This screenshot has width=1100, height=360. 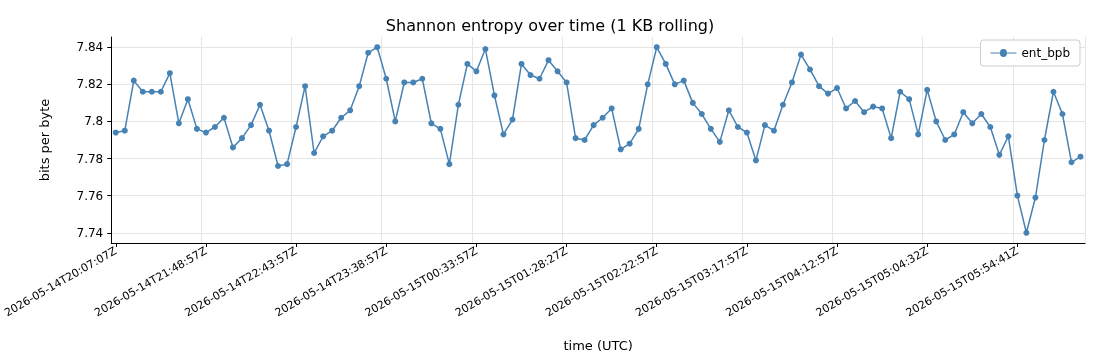 What do you see at coordinates (94, 121) in the screenshot?
I see `y-tick-label: 7.8` at bounding box center [94, 121].